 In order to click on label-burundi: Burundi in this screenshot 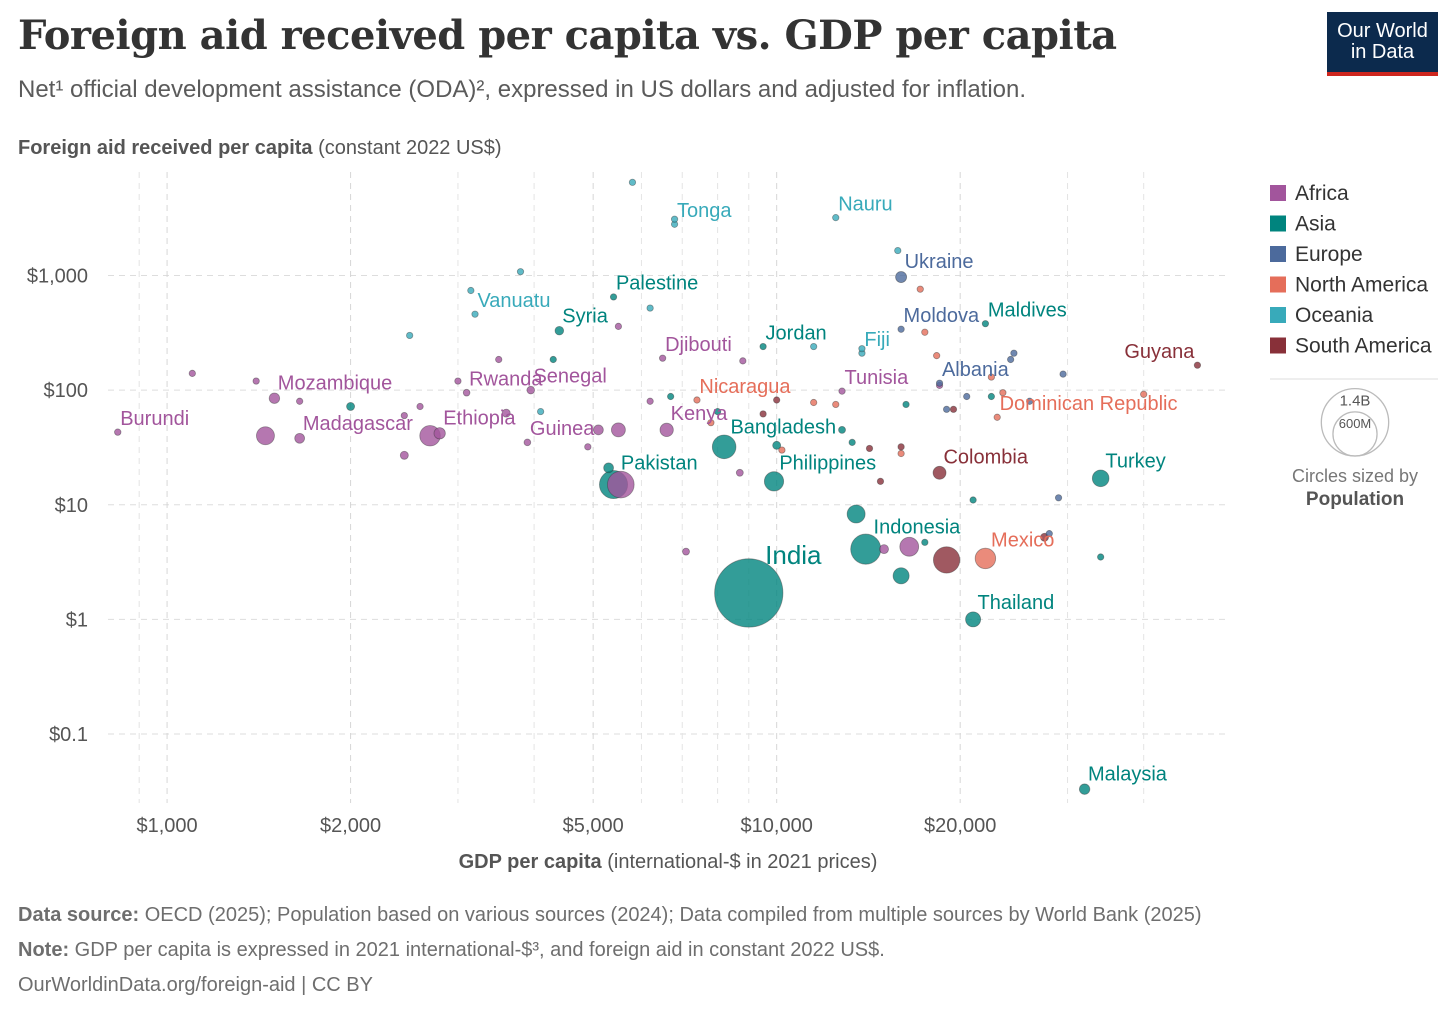, I will do `click(154, 419)`.